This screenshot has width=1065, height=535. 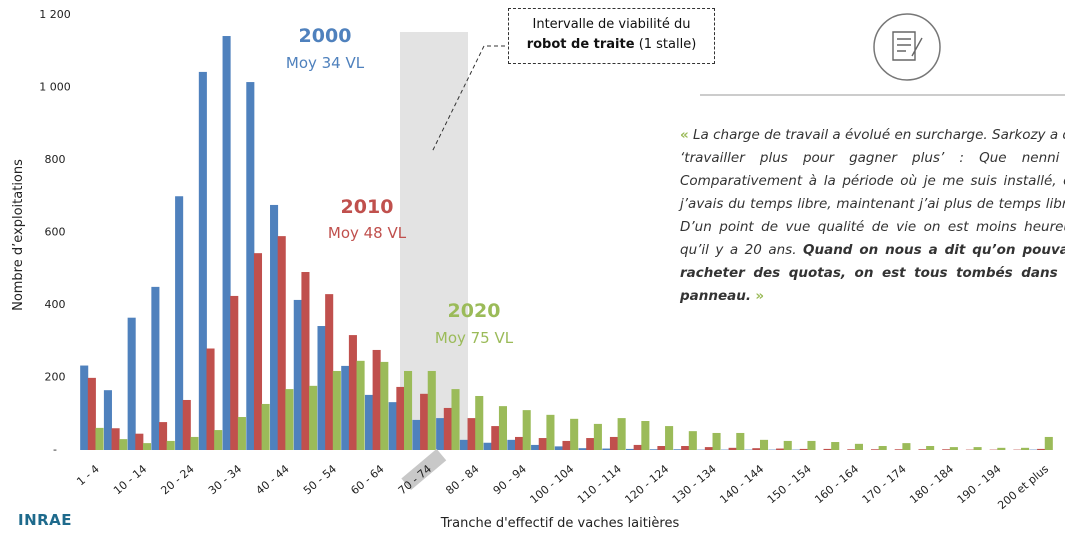 What do you see at coordinates (684, 135) in the screenshot?
I see `quote-mark: «` at bounding box center [684, 135].